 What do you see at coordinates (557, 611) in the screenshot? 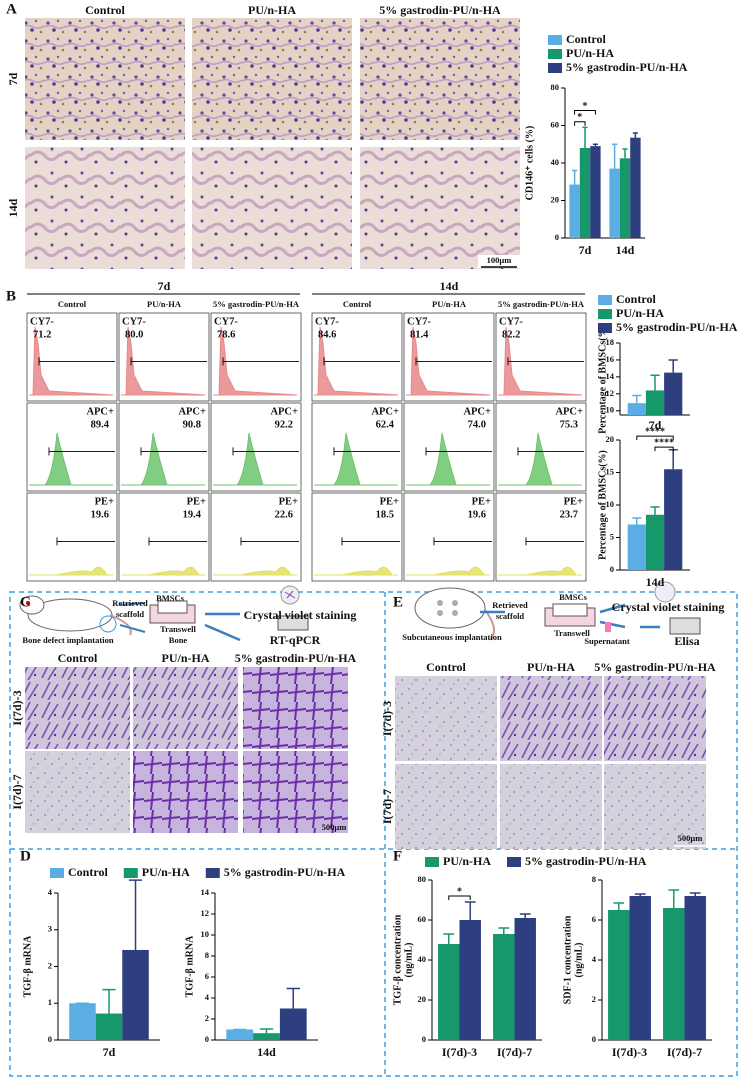
I see `schematic-e` at bounding box center [557, 611].